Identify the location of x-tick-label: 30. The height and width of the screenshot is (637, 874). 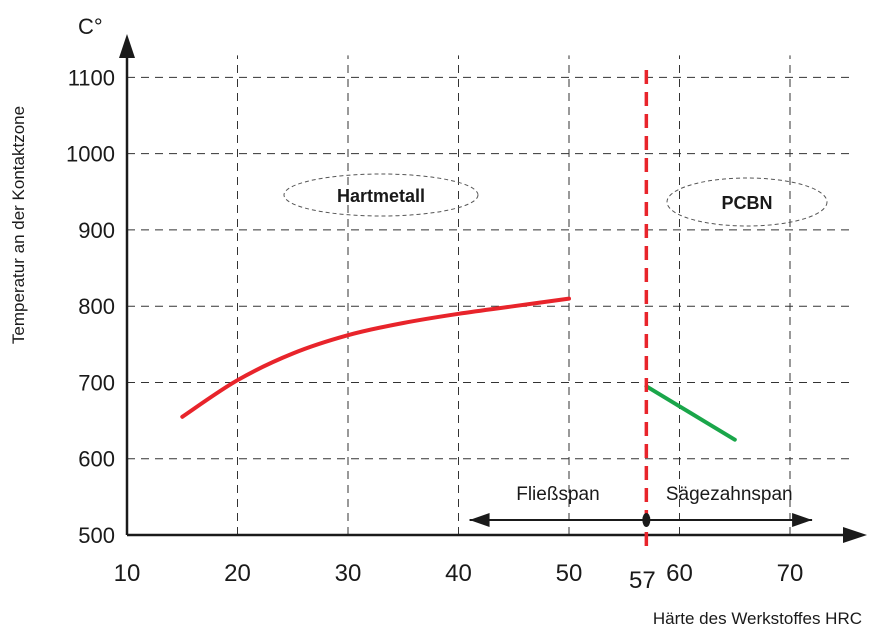
(348, 573).